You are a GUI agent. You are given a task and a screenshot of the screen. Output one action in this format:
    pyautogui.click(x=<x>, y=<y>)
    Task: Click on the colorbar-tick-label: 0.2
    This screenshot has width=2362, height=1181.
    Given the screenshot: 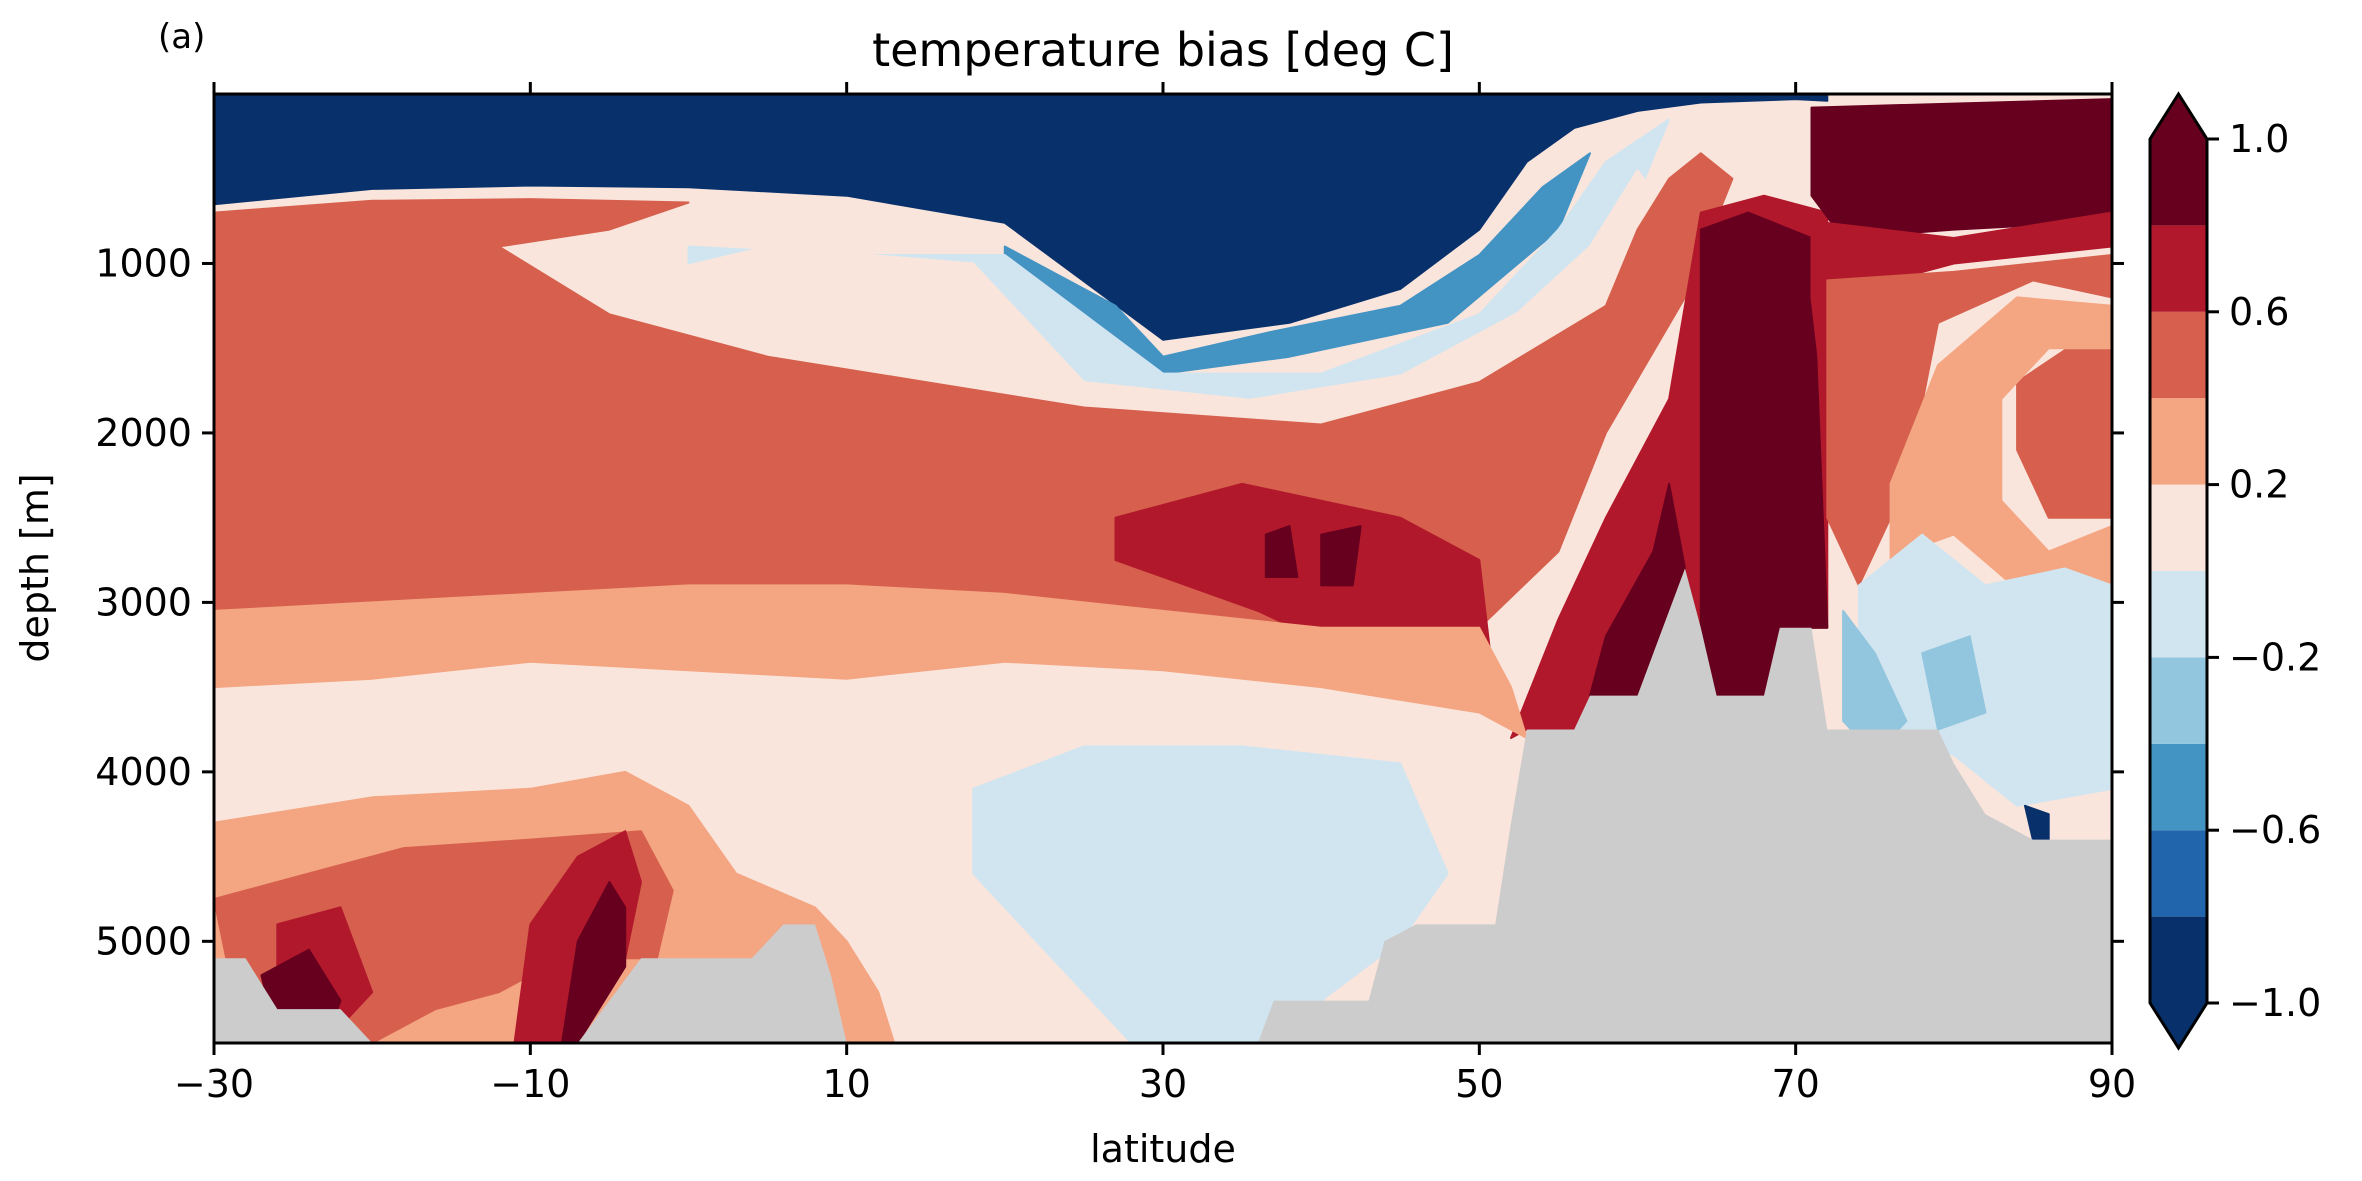 What is the action you would take?
    pyautogui.click(x=2259, y=485)
    